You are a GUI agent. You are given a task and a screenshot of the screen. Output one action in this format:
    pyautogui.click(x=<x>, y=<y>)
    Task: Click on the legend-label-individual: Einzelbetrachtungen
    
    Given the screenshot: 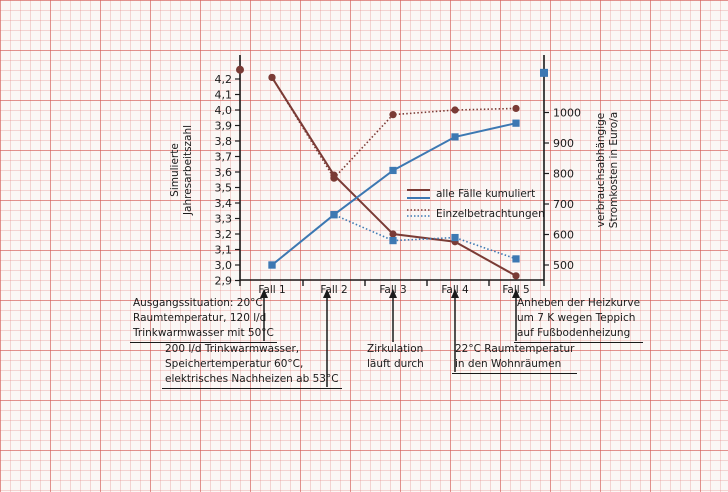 What is the action you would take?
    pyautogui.click(x=490, y=214)
    